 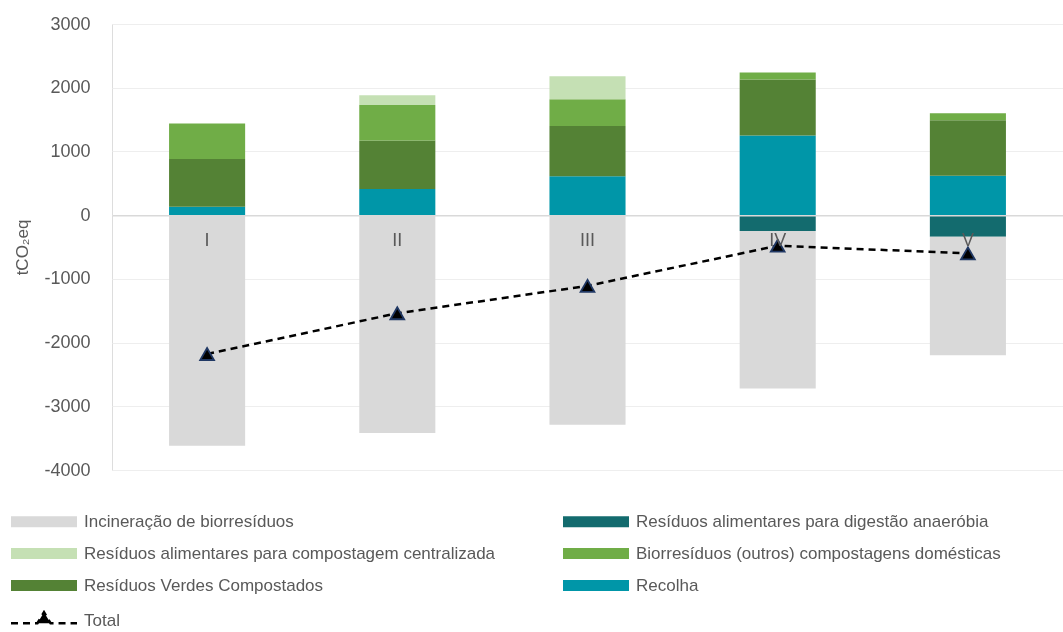 I want to click on x-tick-label: III, so click(x=587, y=239).